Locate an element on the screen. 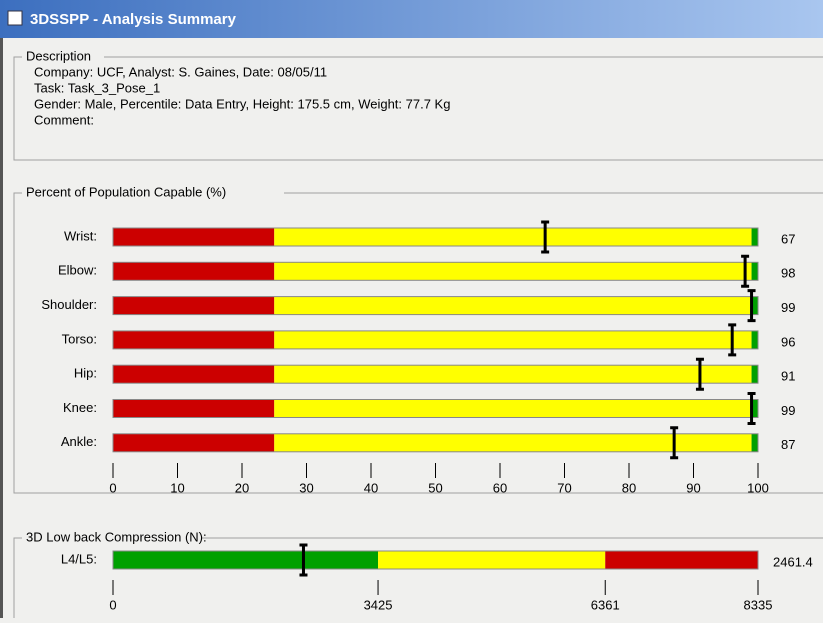  category-label: Elbow: is located at coordinates (77, 270).